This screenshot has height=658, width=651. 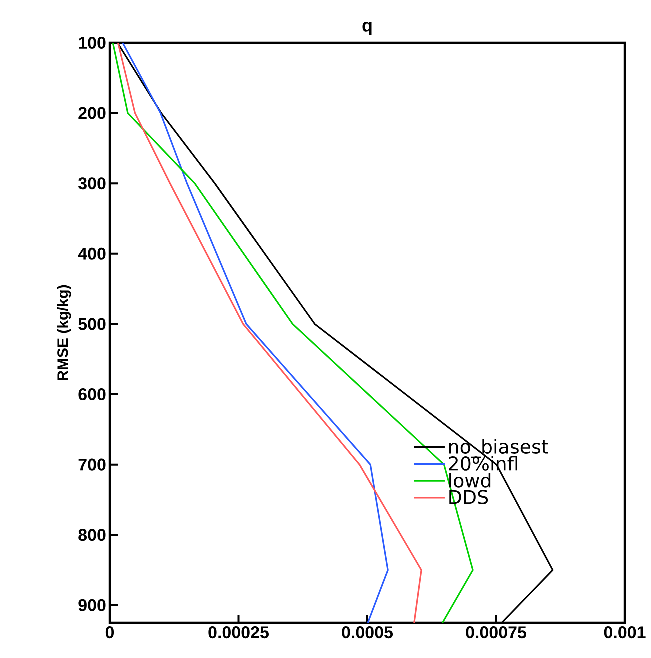 What do you see at coordinates (92, 113) in the screenshot?
I see `y-tick-label: 200` at bounding box center [92, 113].